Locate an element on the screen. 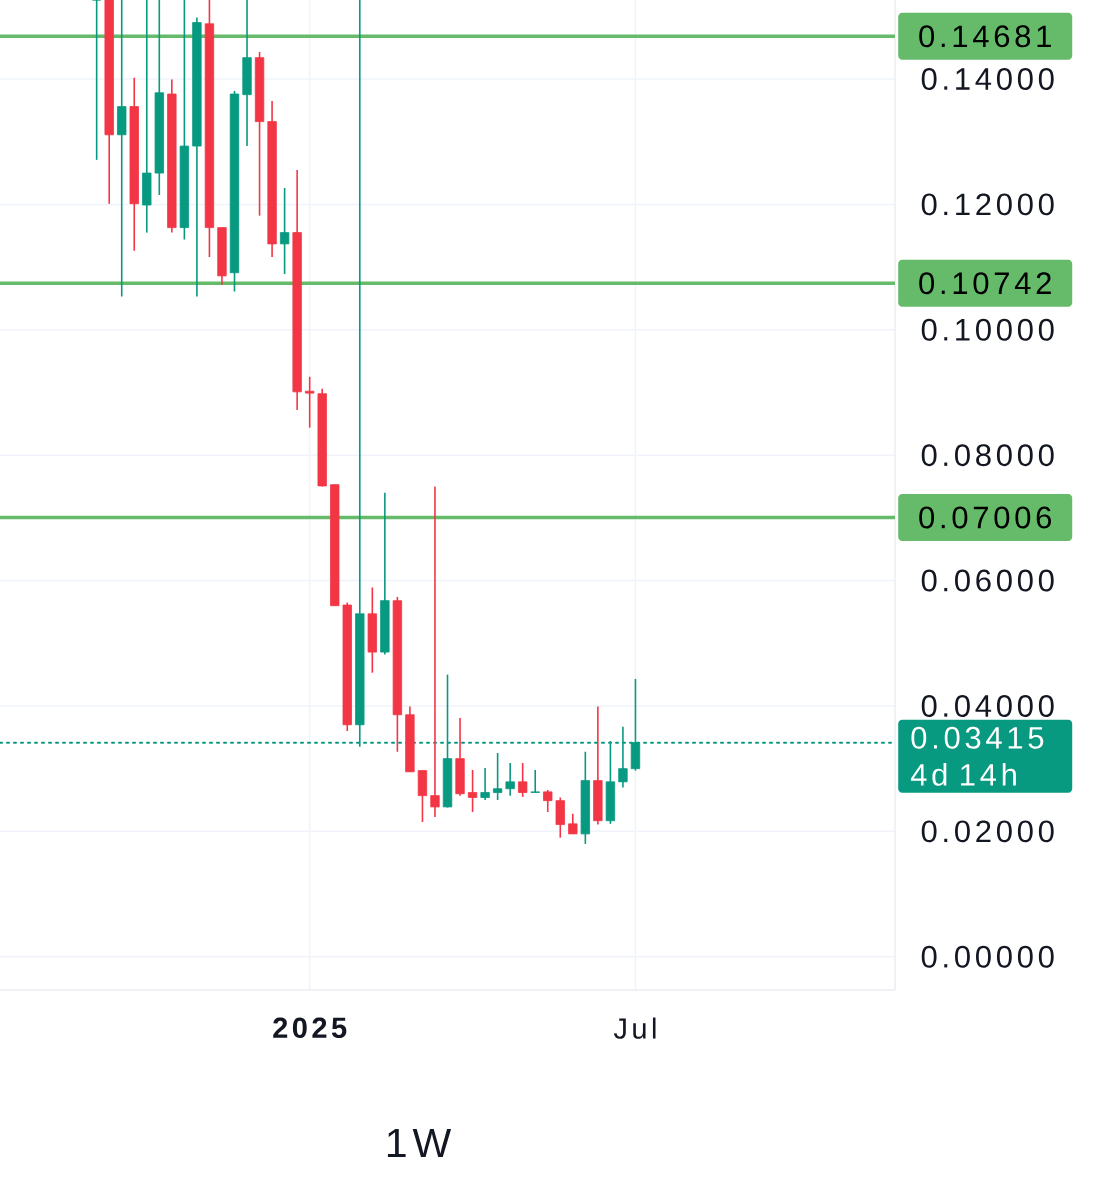 The image size is (1110, 1200). ref-line-label: 0.10742 is located at coordinates (985, 283).